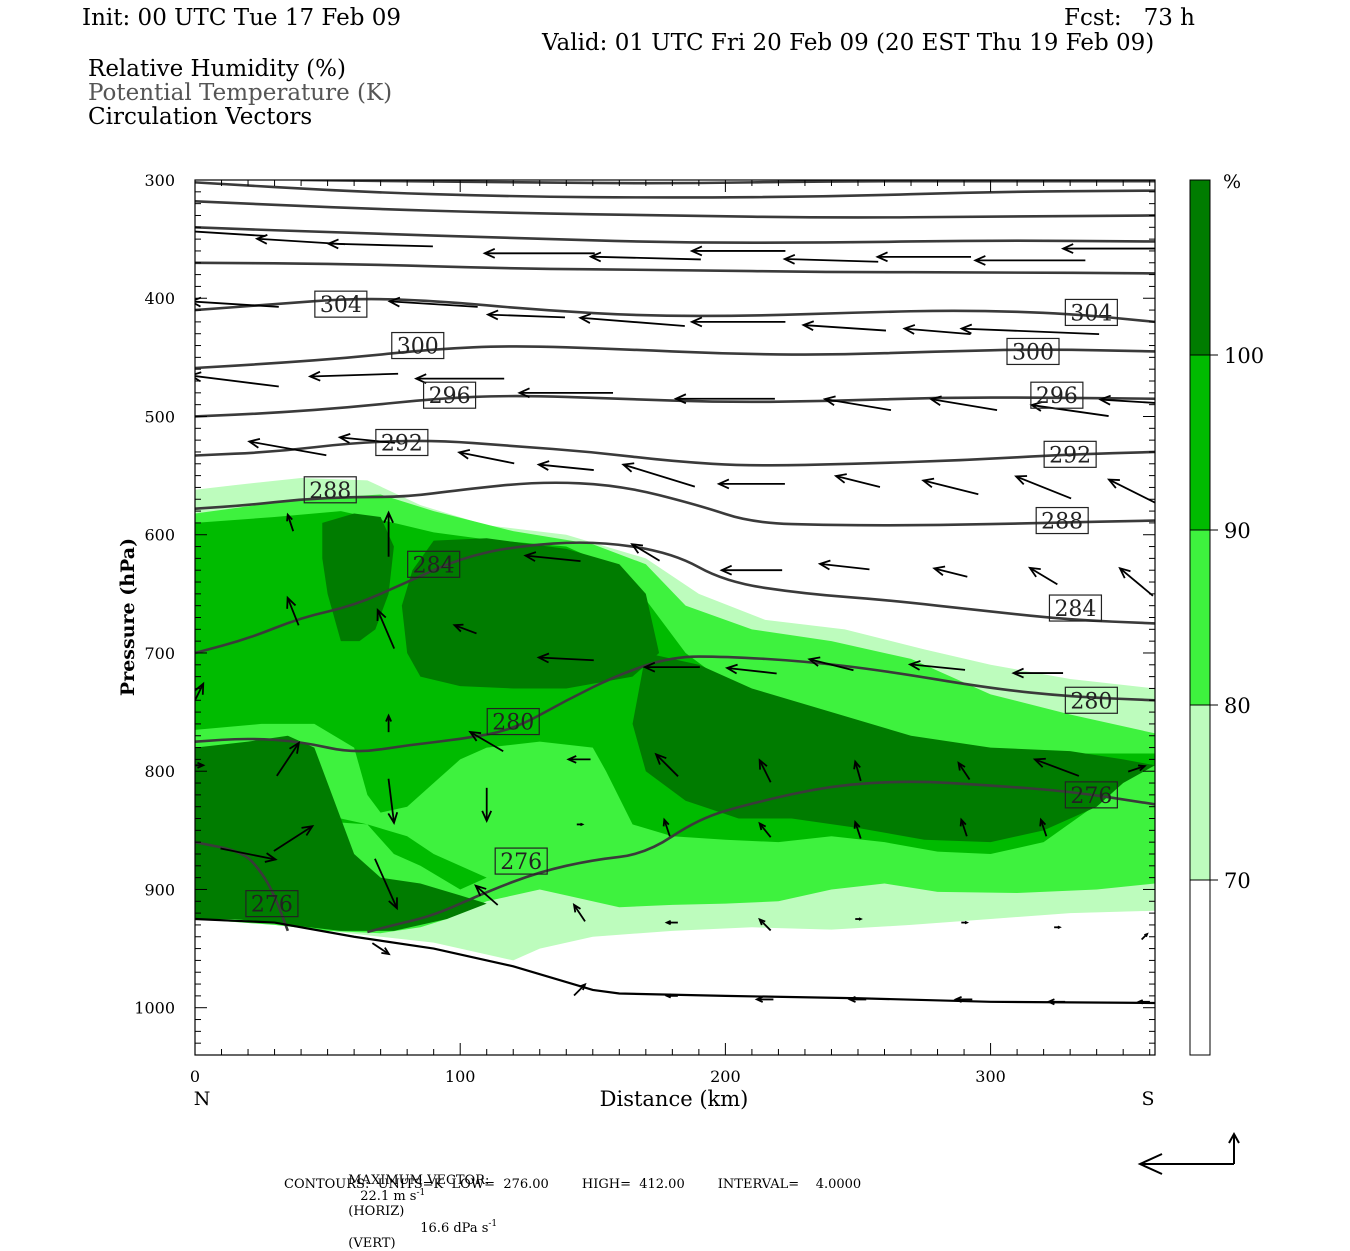  I want to click on contour-label-text: 280, so click(1091, 701).